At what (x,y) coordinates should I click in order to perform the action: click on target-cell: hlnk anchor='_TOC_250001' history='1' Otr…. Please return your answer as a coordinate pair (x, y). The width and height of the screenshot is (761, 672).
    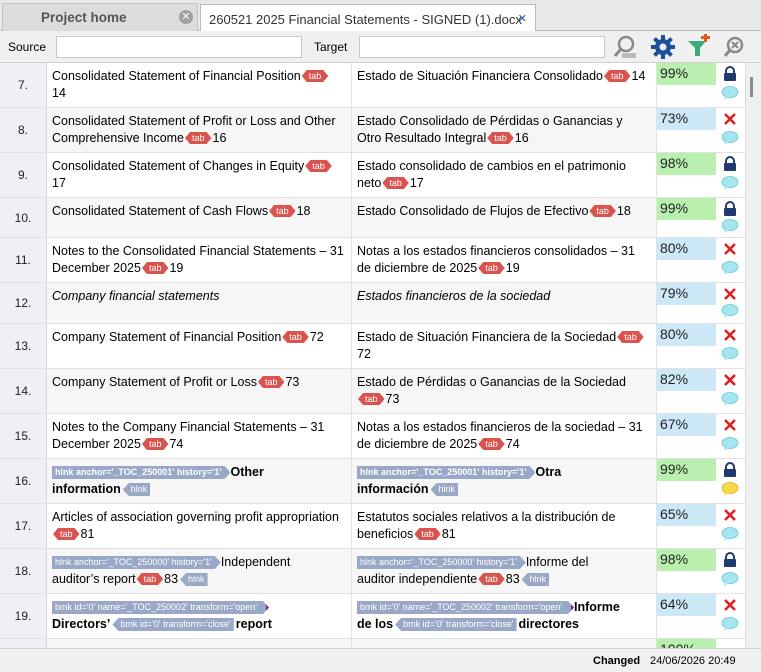
    Looking at the image, I should click on (504, 481).